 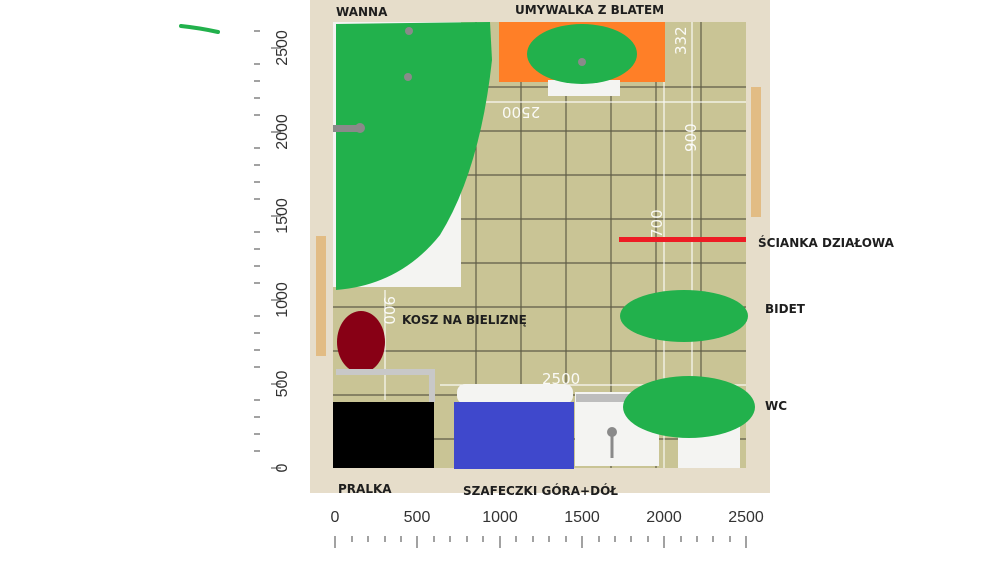 What do you see at coordinates (756, 152) in the screenshot?
I see `right-door` at bounding box center [756, 152].